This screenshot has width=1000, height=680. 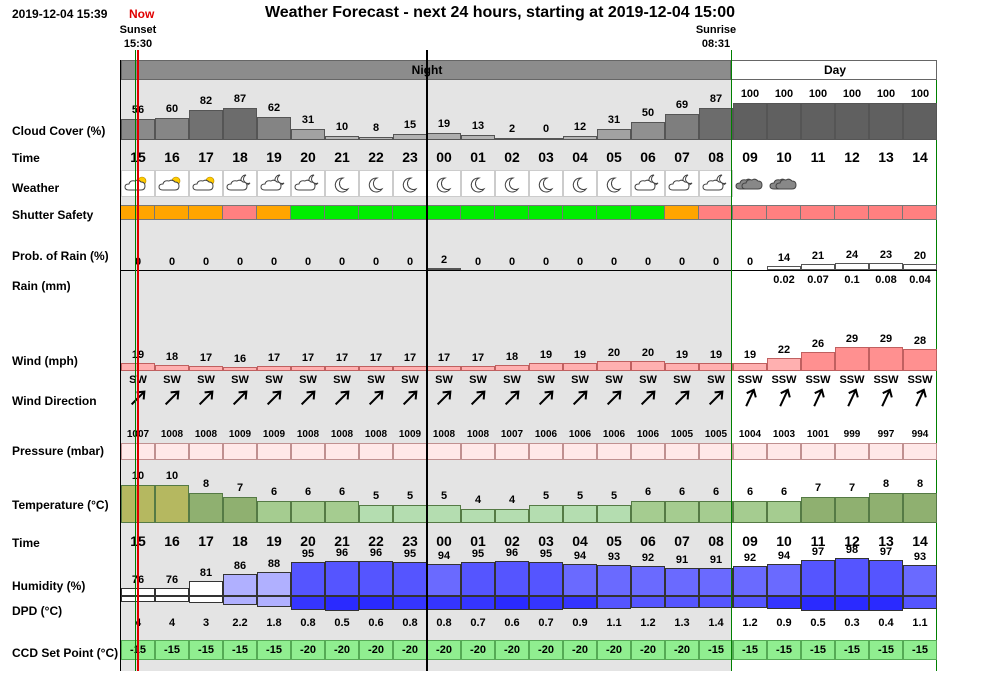 I want to click on dpd-value: 0.3, so click(x=852, y=623).